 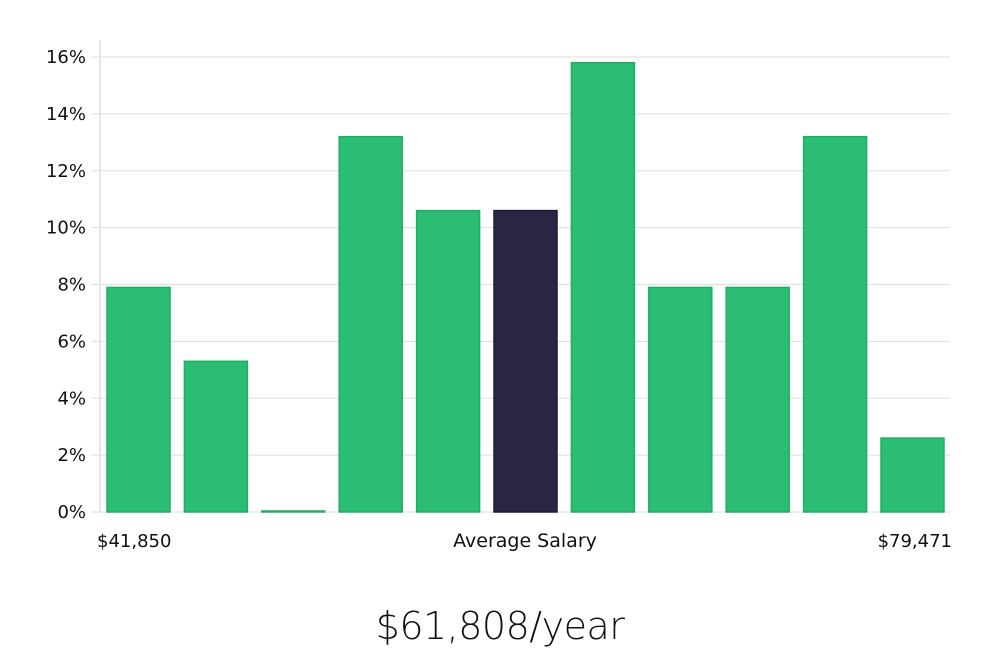 I want to click on average-salary-value: $61,808/year, so click(x=500, y=626).